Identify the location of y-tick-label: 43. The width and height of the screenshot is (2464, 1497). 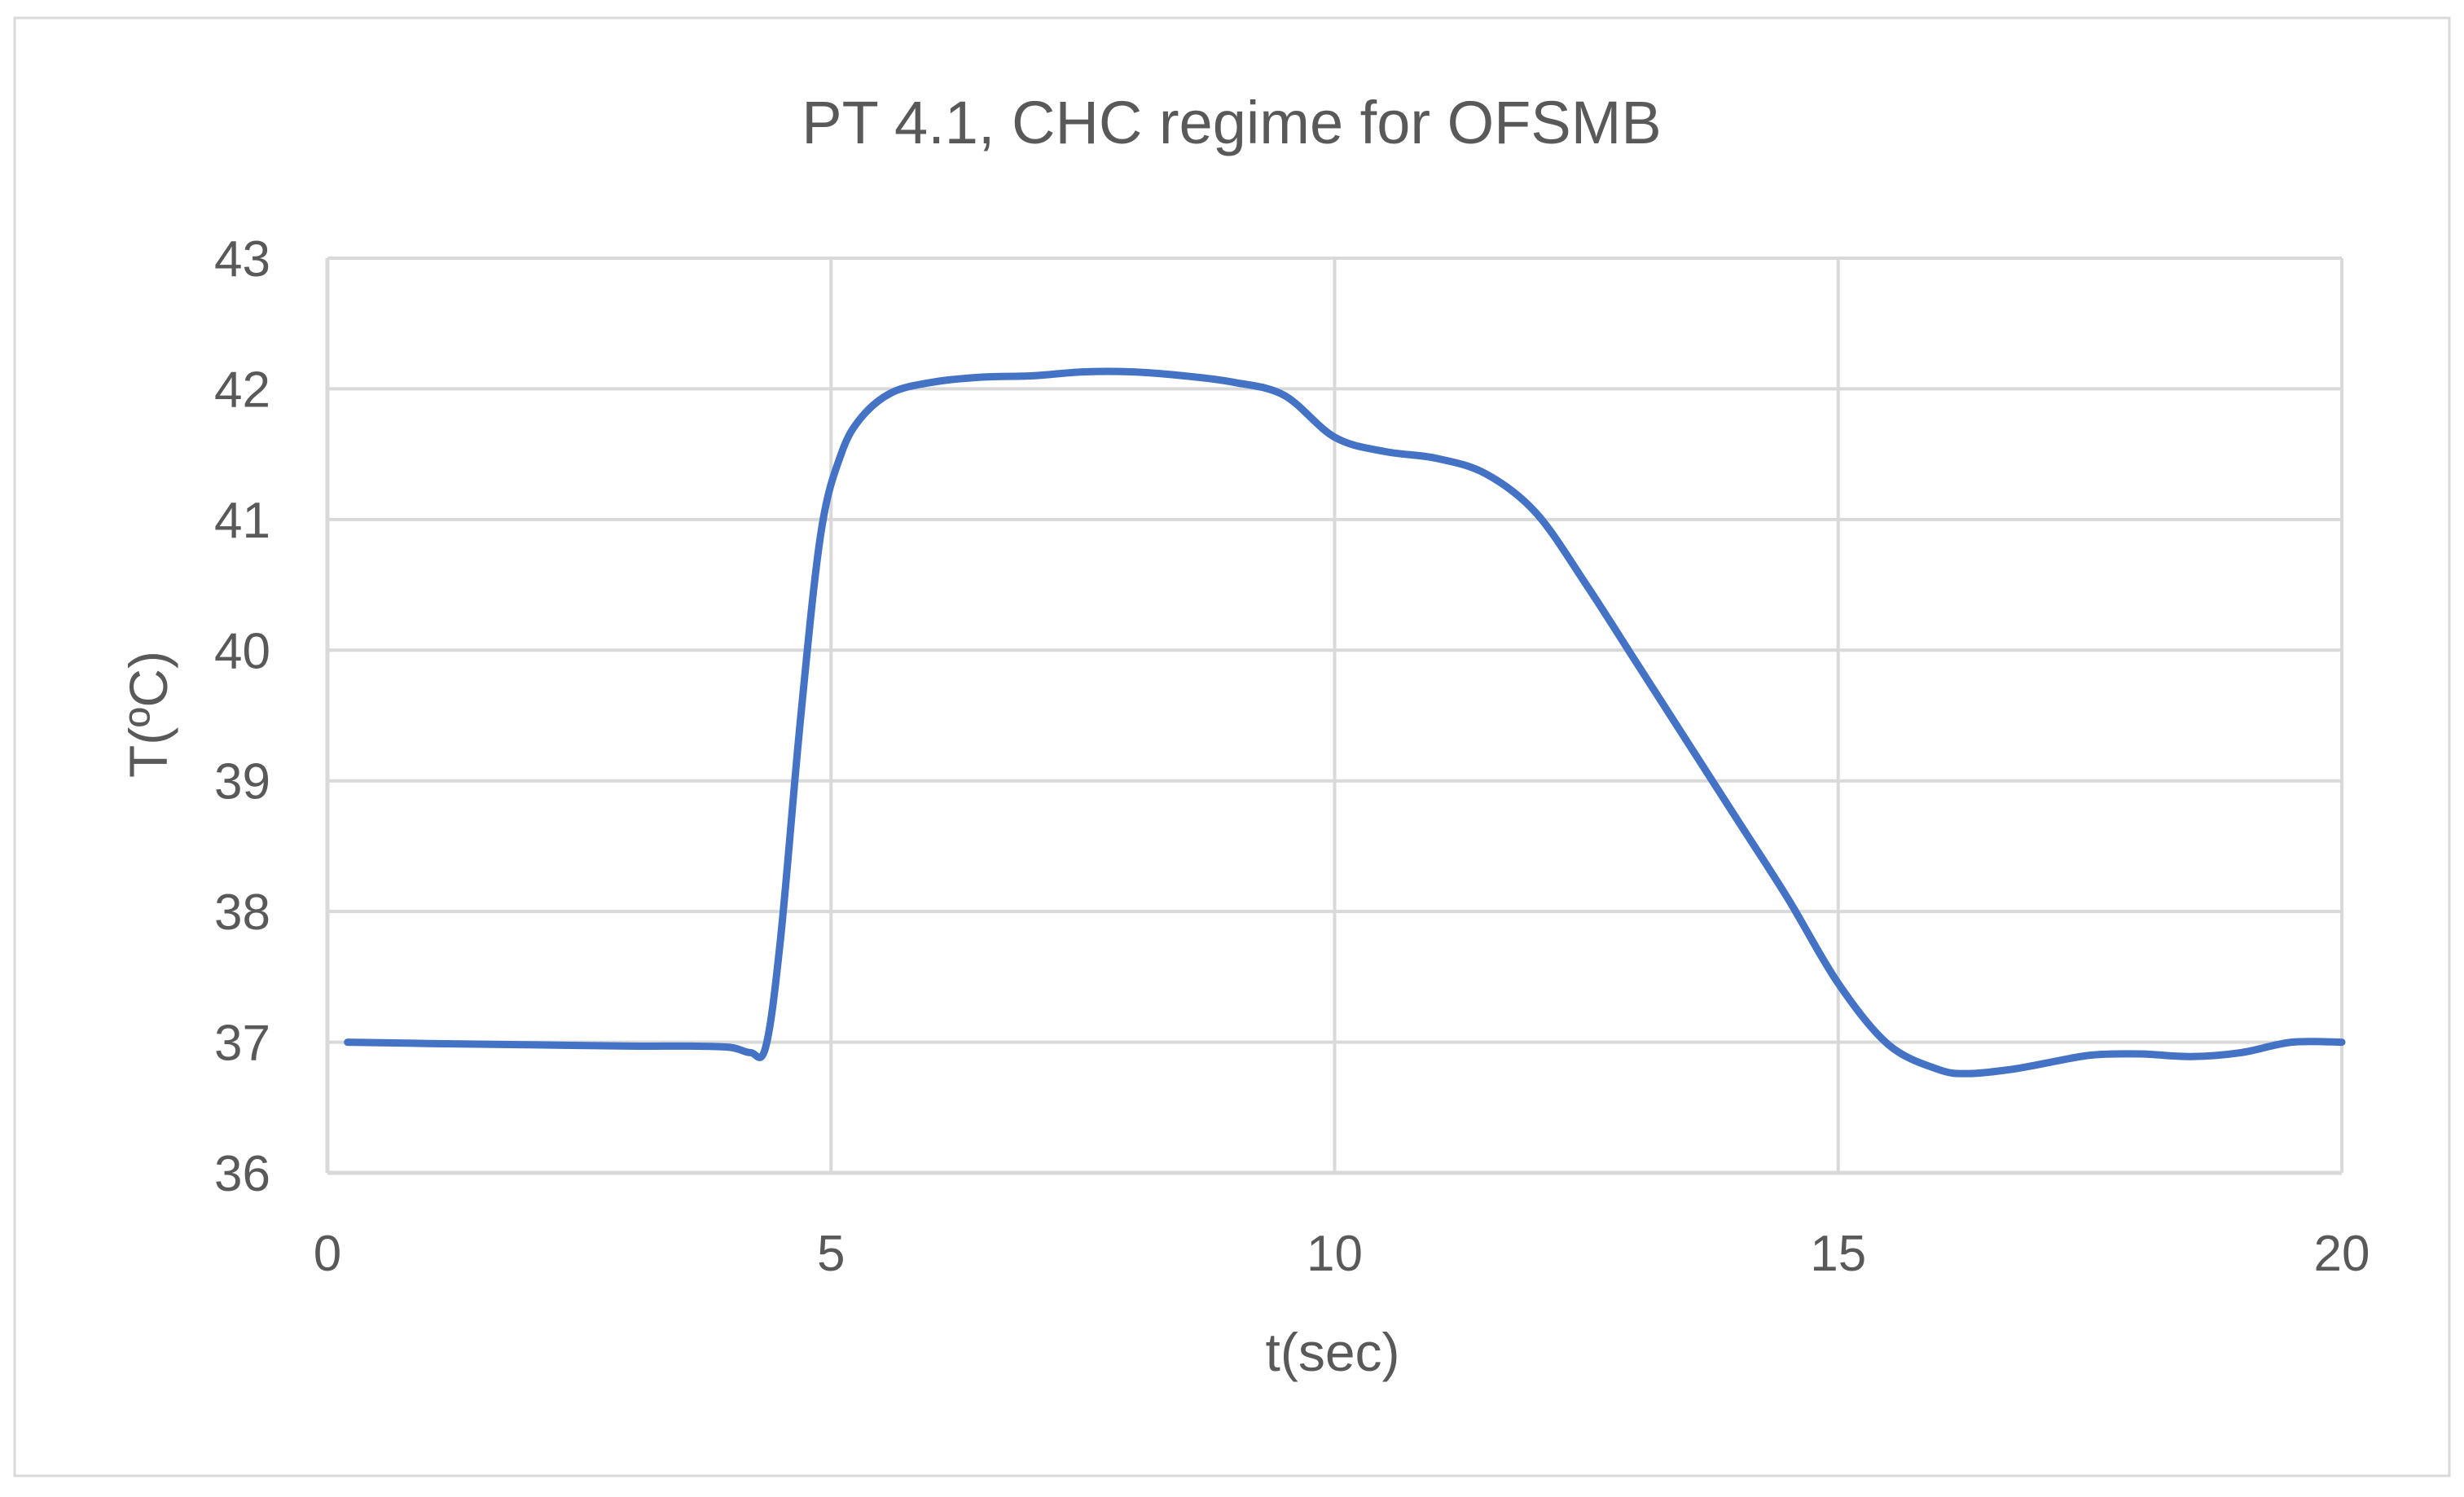
(242, 259).